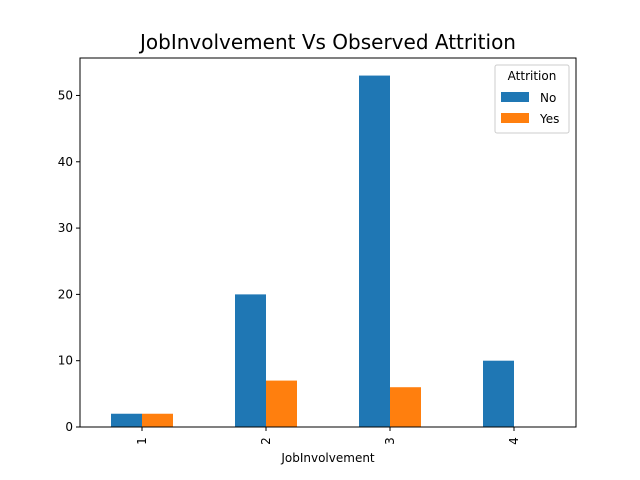  I want to click on legend: Attrition No Yes, so click(532, 99).